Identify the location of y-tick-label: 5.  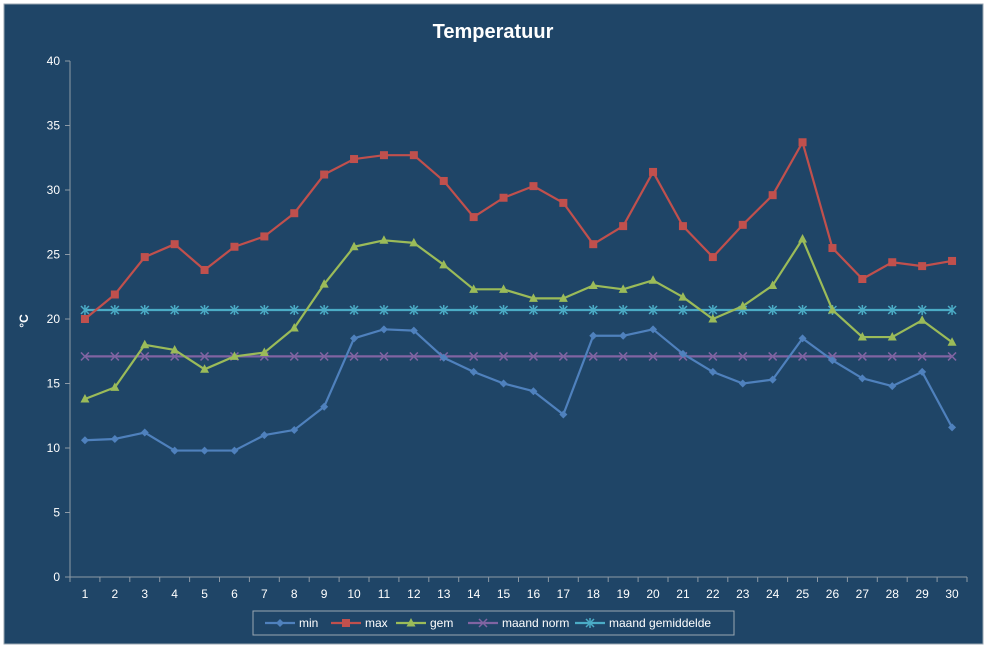
(56, 513).